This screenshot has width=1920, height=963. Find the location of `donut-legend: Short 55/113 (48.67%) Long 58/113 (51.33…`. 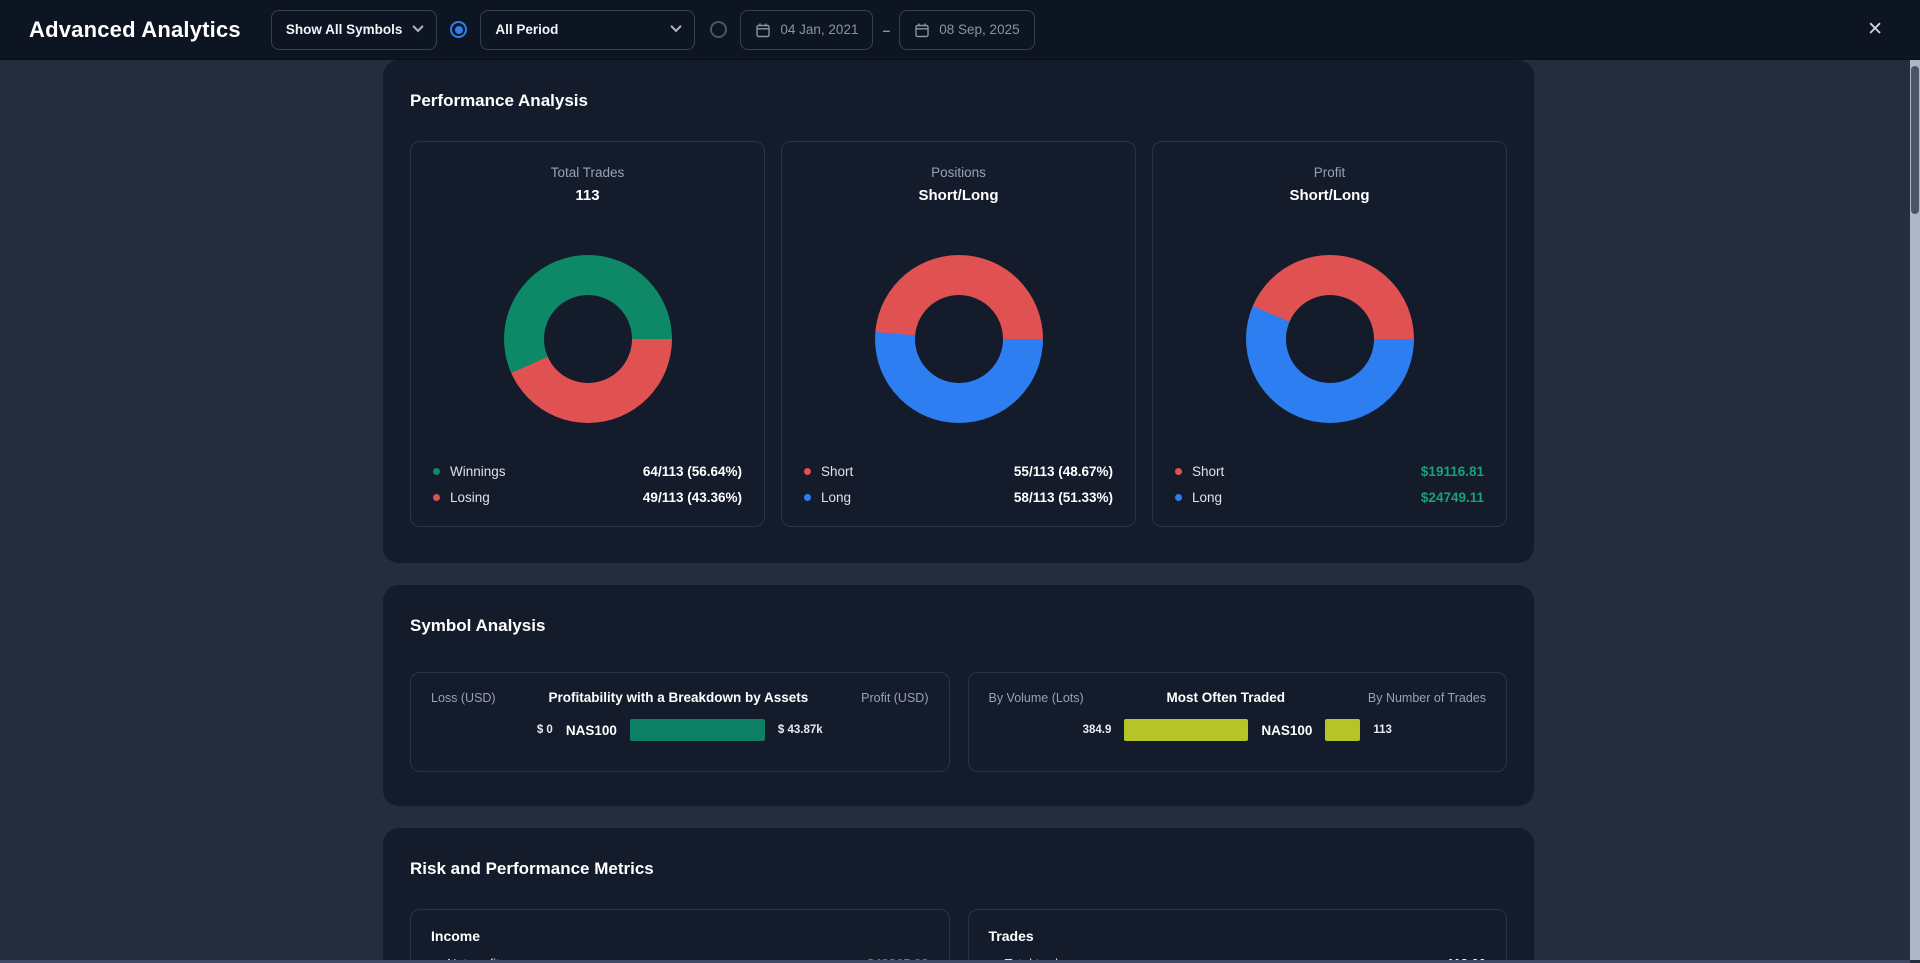

donut-legend: Short 55/113 (48.67%) Long 58/113 (51.33… is located at coordinates (958, 484).